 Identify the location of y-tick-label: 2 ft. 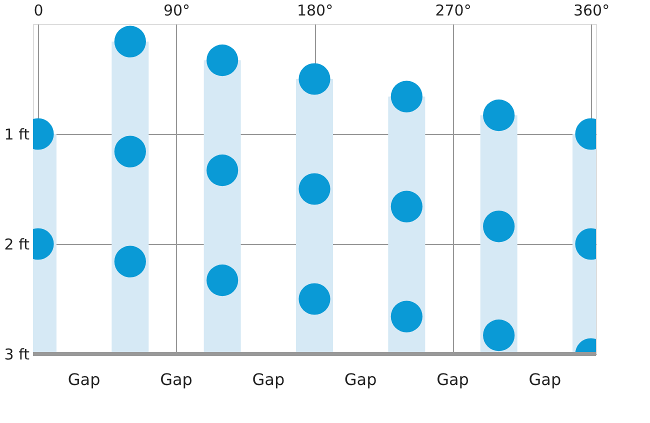
(17, 245).